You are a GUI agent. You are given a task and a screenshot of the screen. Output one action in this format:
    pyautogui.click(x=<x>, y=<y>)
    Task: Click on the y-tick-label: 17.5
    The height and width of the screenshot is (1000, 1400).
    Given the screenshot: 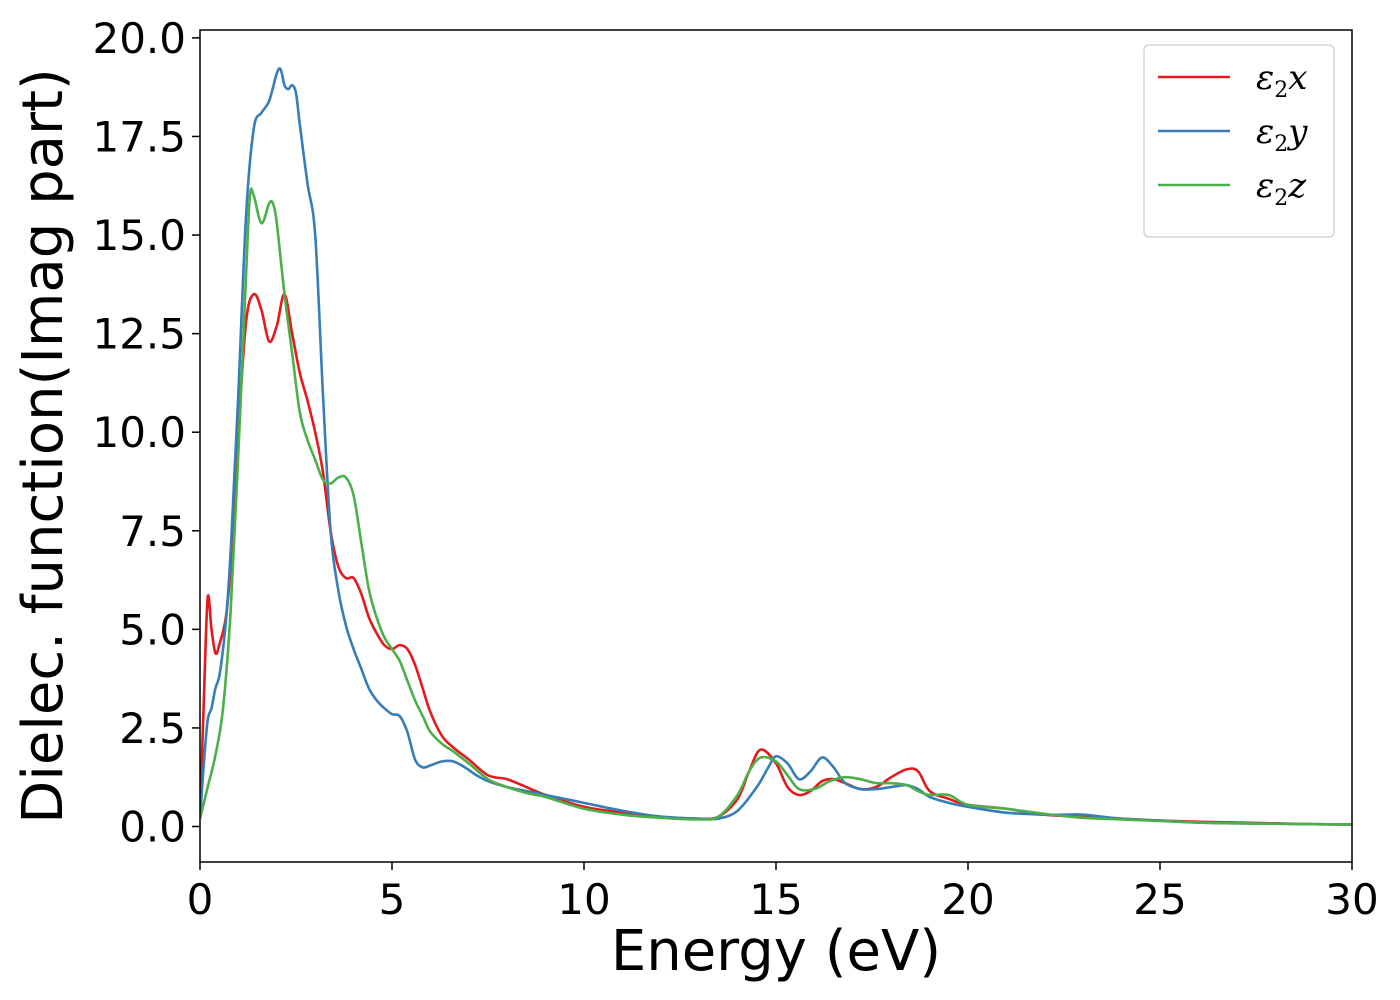 What is the action you would take?
    pyautogui.click(x=139, y=136)
    